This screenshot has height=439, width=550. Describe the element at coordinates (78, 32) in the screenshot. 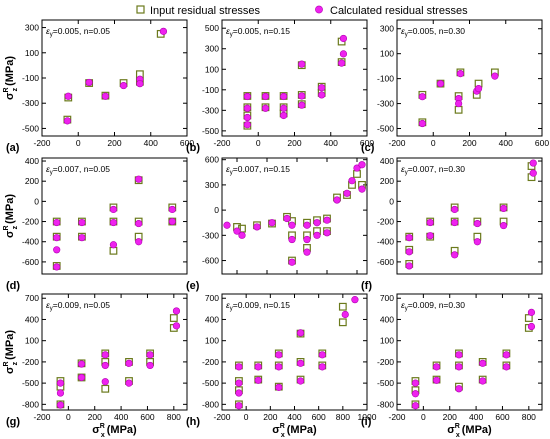

I see `panel-annotation: εy=0.005, n=0.05` at that location.